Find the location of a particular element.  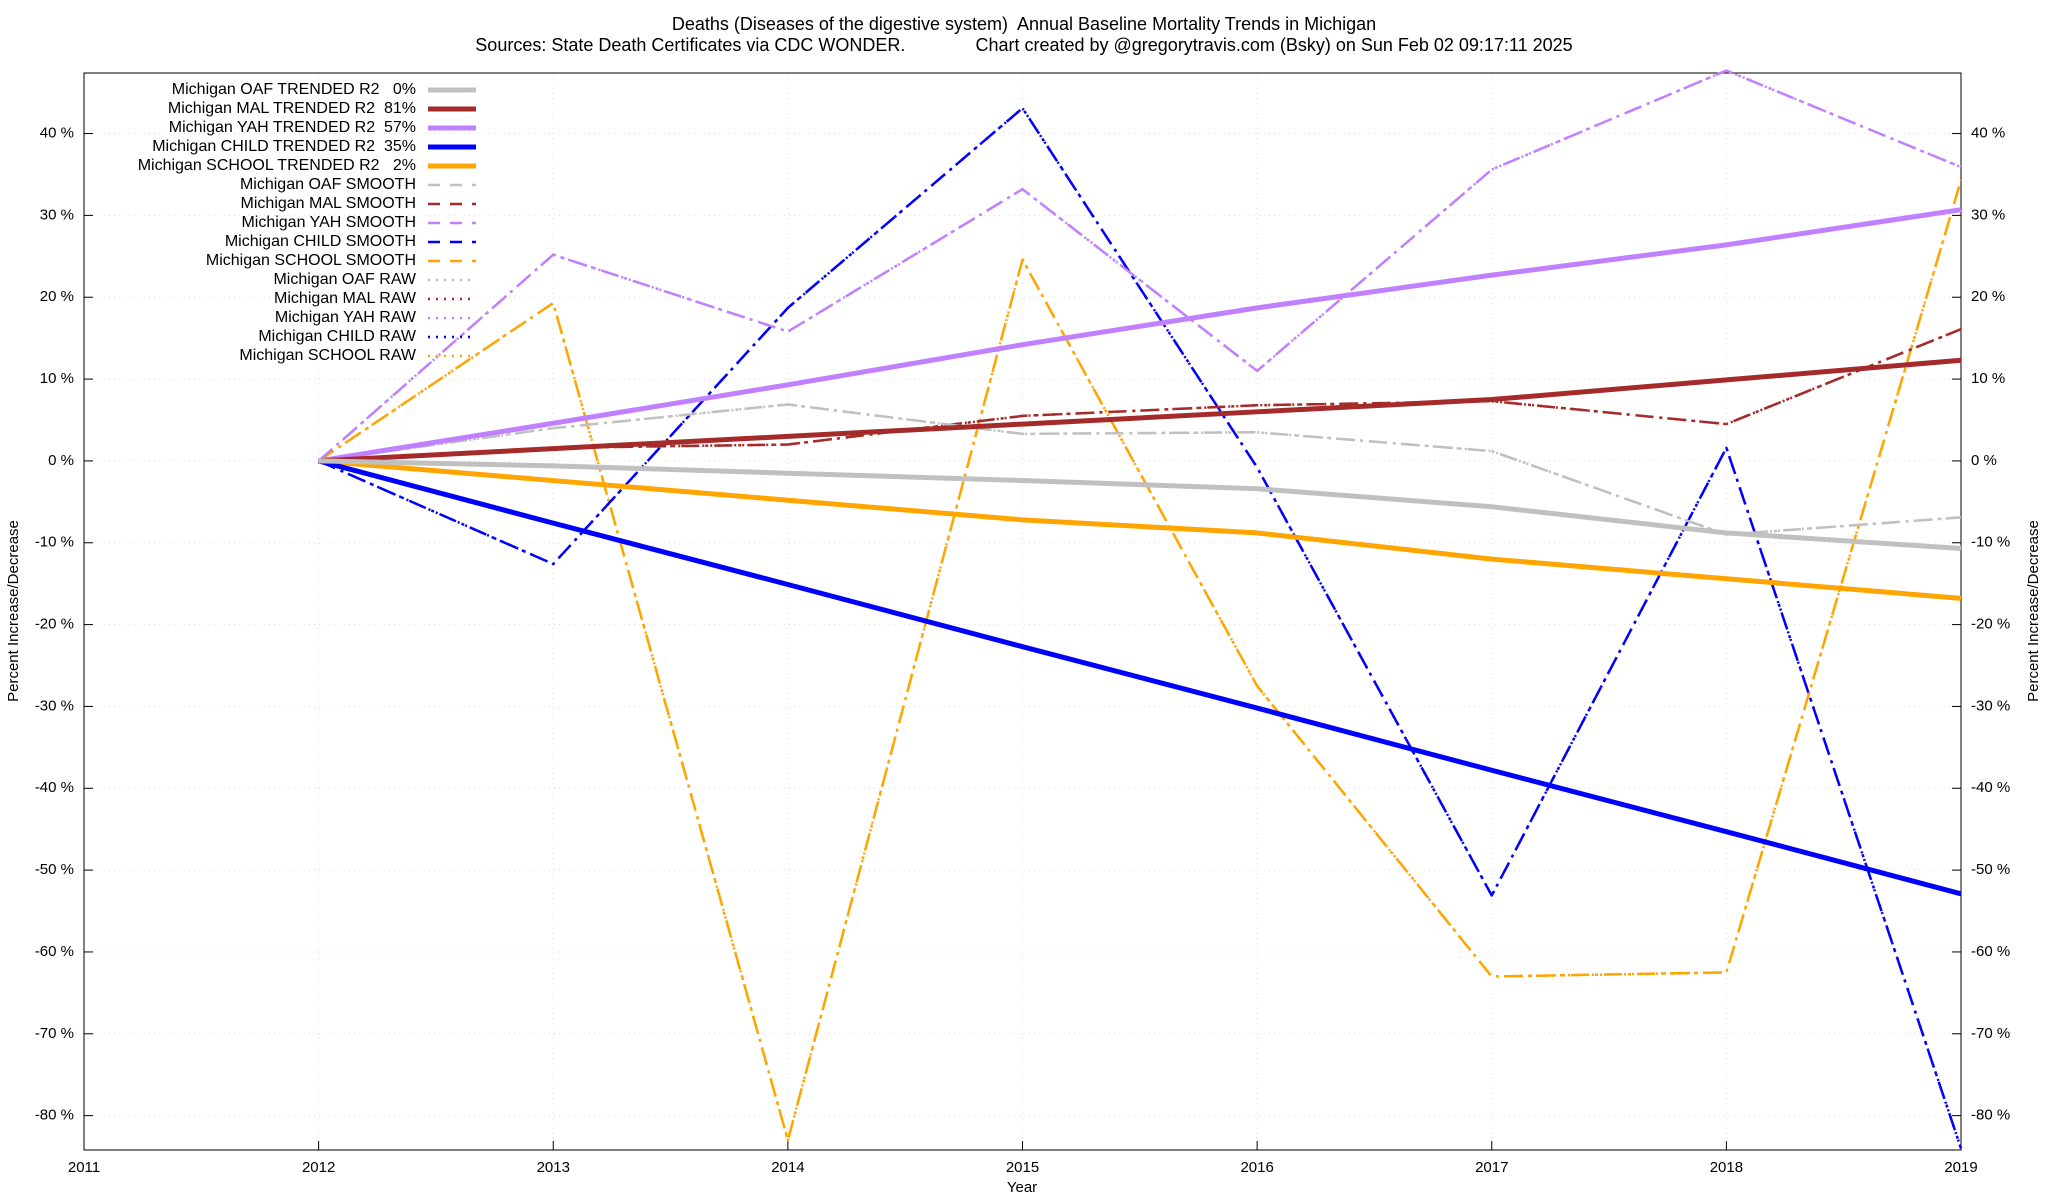

y2-tick-label: -80 % is located at coordinates (1990, 1115).